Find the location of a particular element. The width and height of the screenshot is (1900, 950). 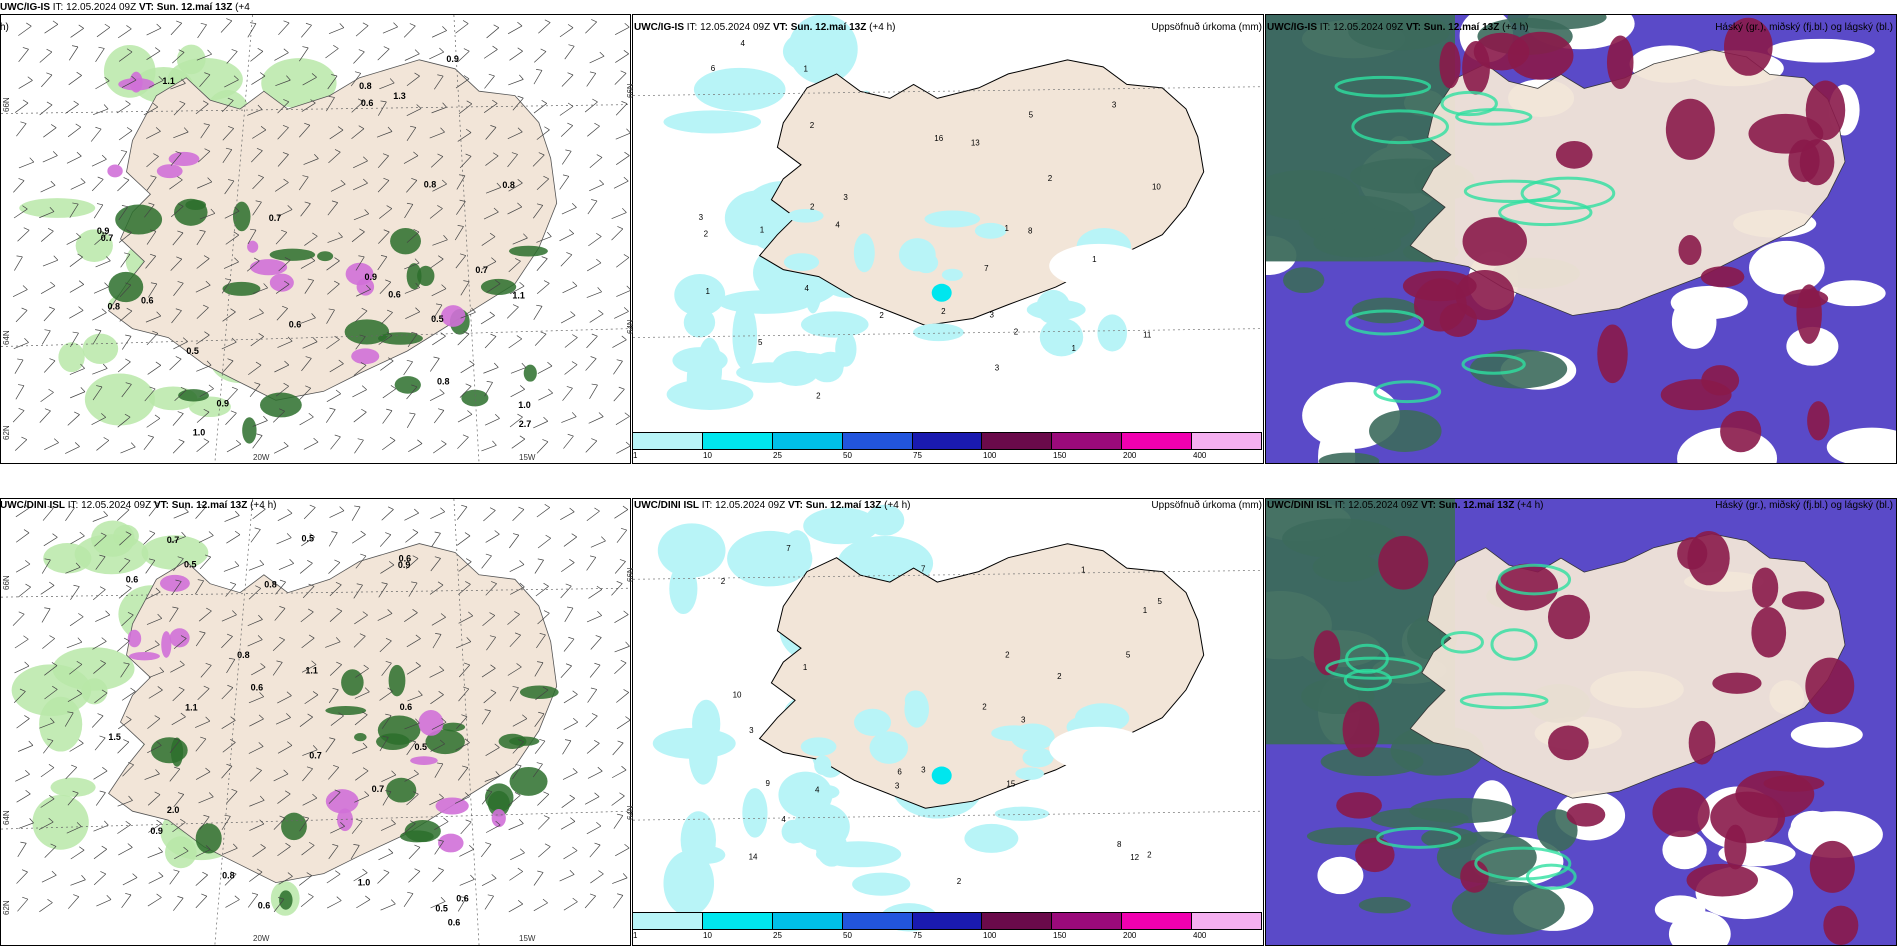

cloud-mid-patch is located at coordinates (1720, 380).